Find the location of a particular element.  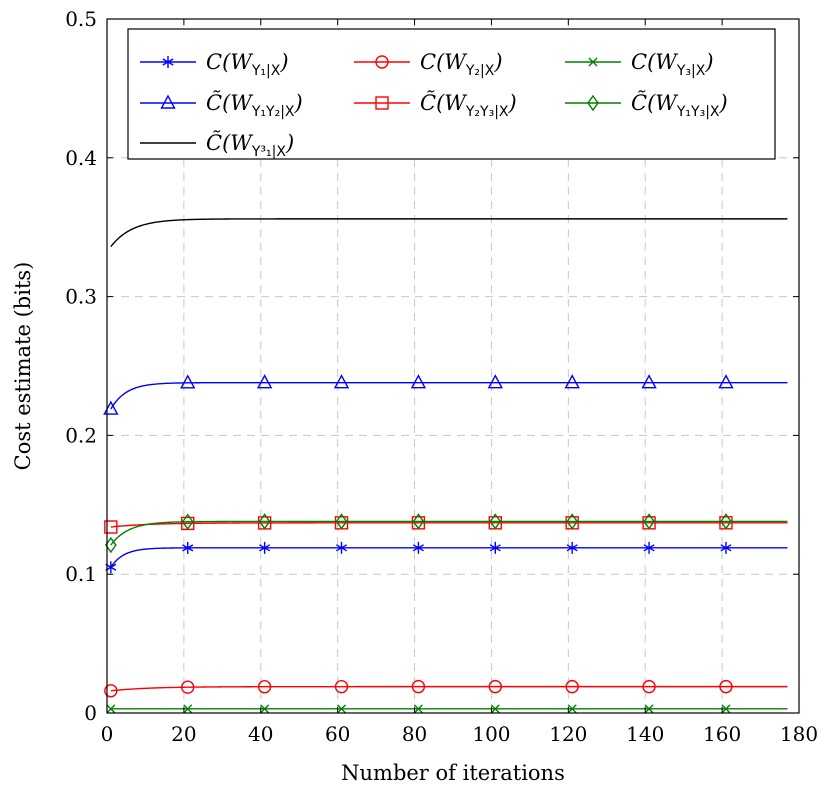

legend-label: C̃(WY₂Y₃|X) is located at coordinates (468, 105).